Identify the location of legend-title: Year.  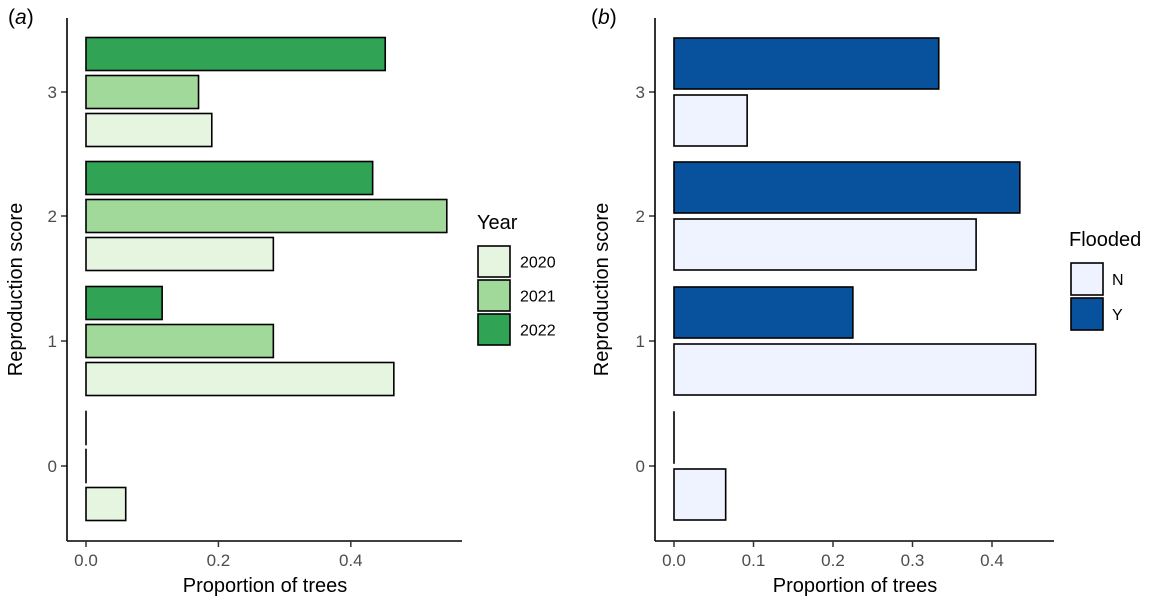
(497, 223).